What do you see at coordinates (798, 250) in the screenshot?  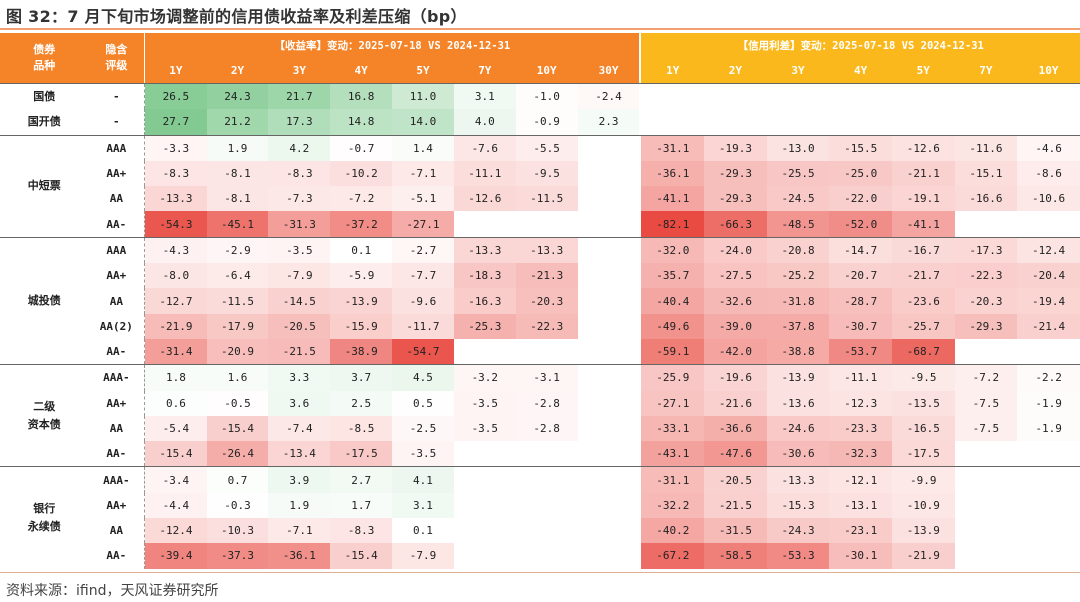 I see `credit-spread-cell: -20.8` at bounding box center [798, 250].